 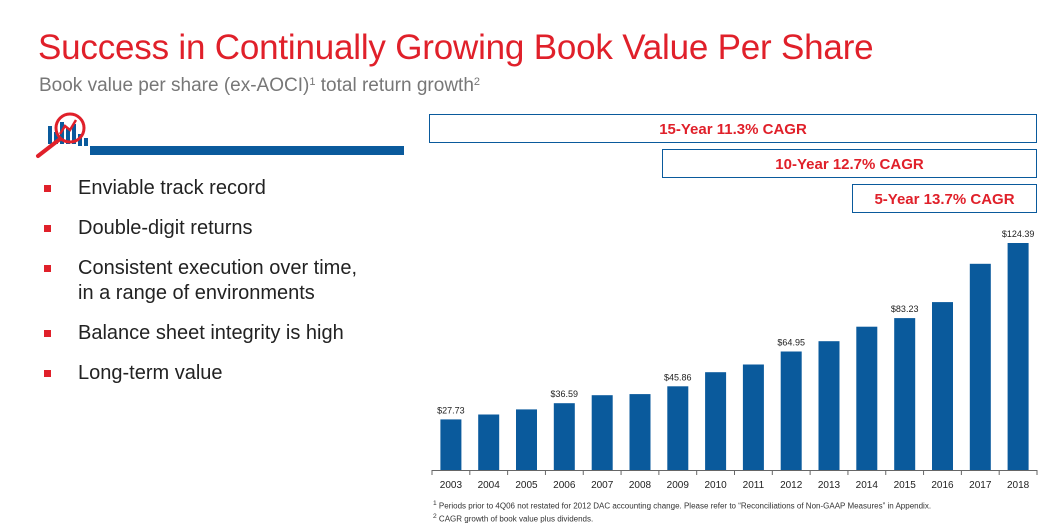 I want to click on bar-2014, so click(x=867, y=398).